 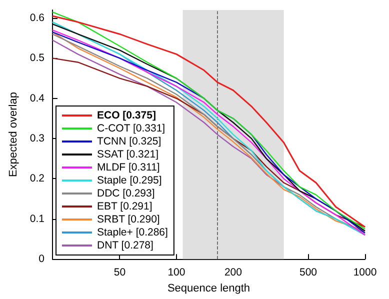 I want to click on legend-label: C-COT [0.331], so click(x=131, y=128).